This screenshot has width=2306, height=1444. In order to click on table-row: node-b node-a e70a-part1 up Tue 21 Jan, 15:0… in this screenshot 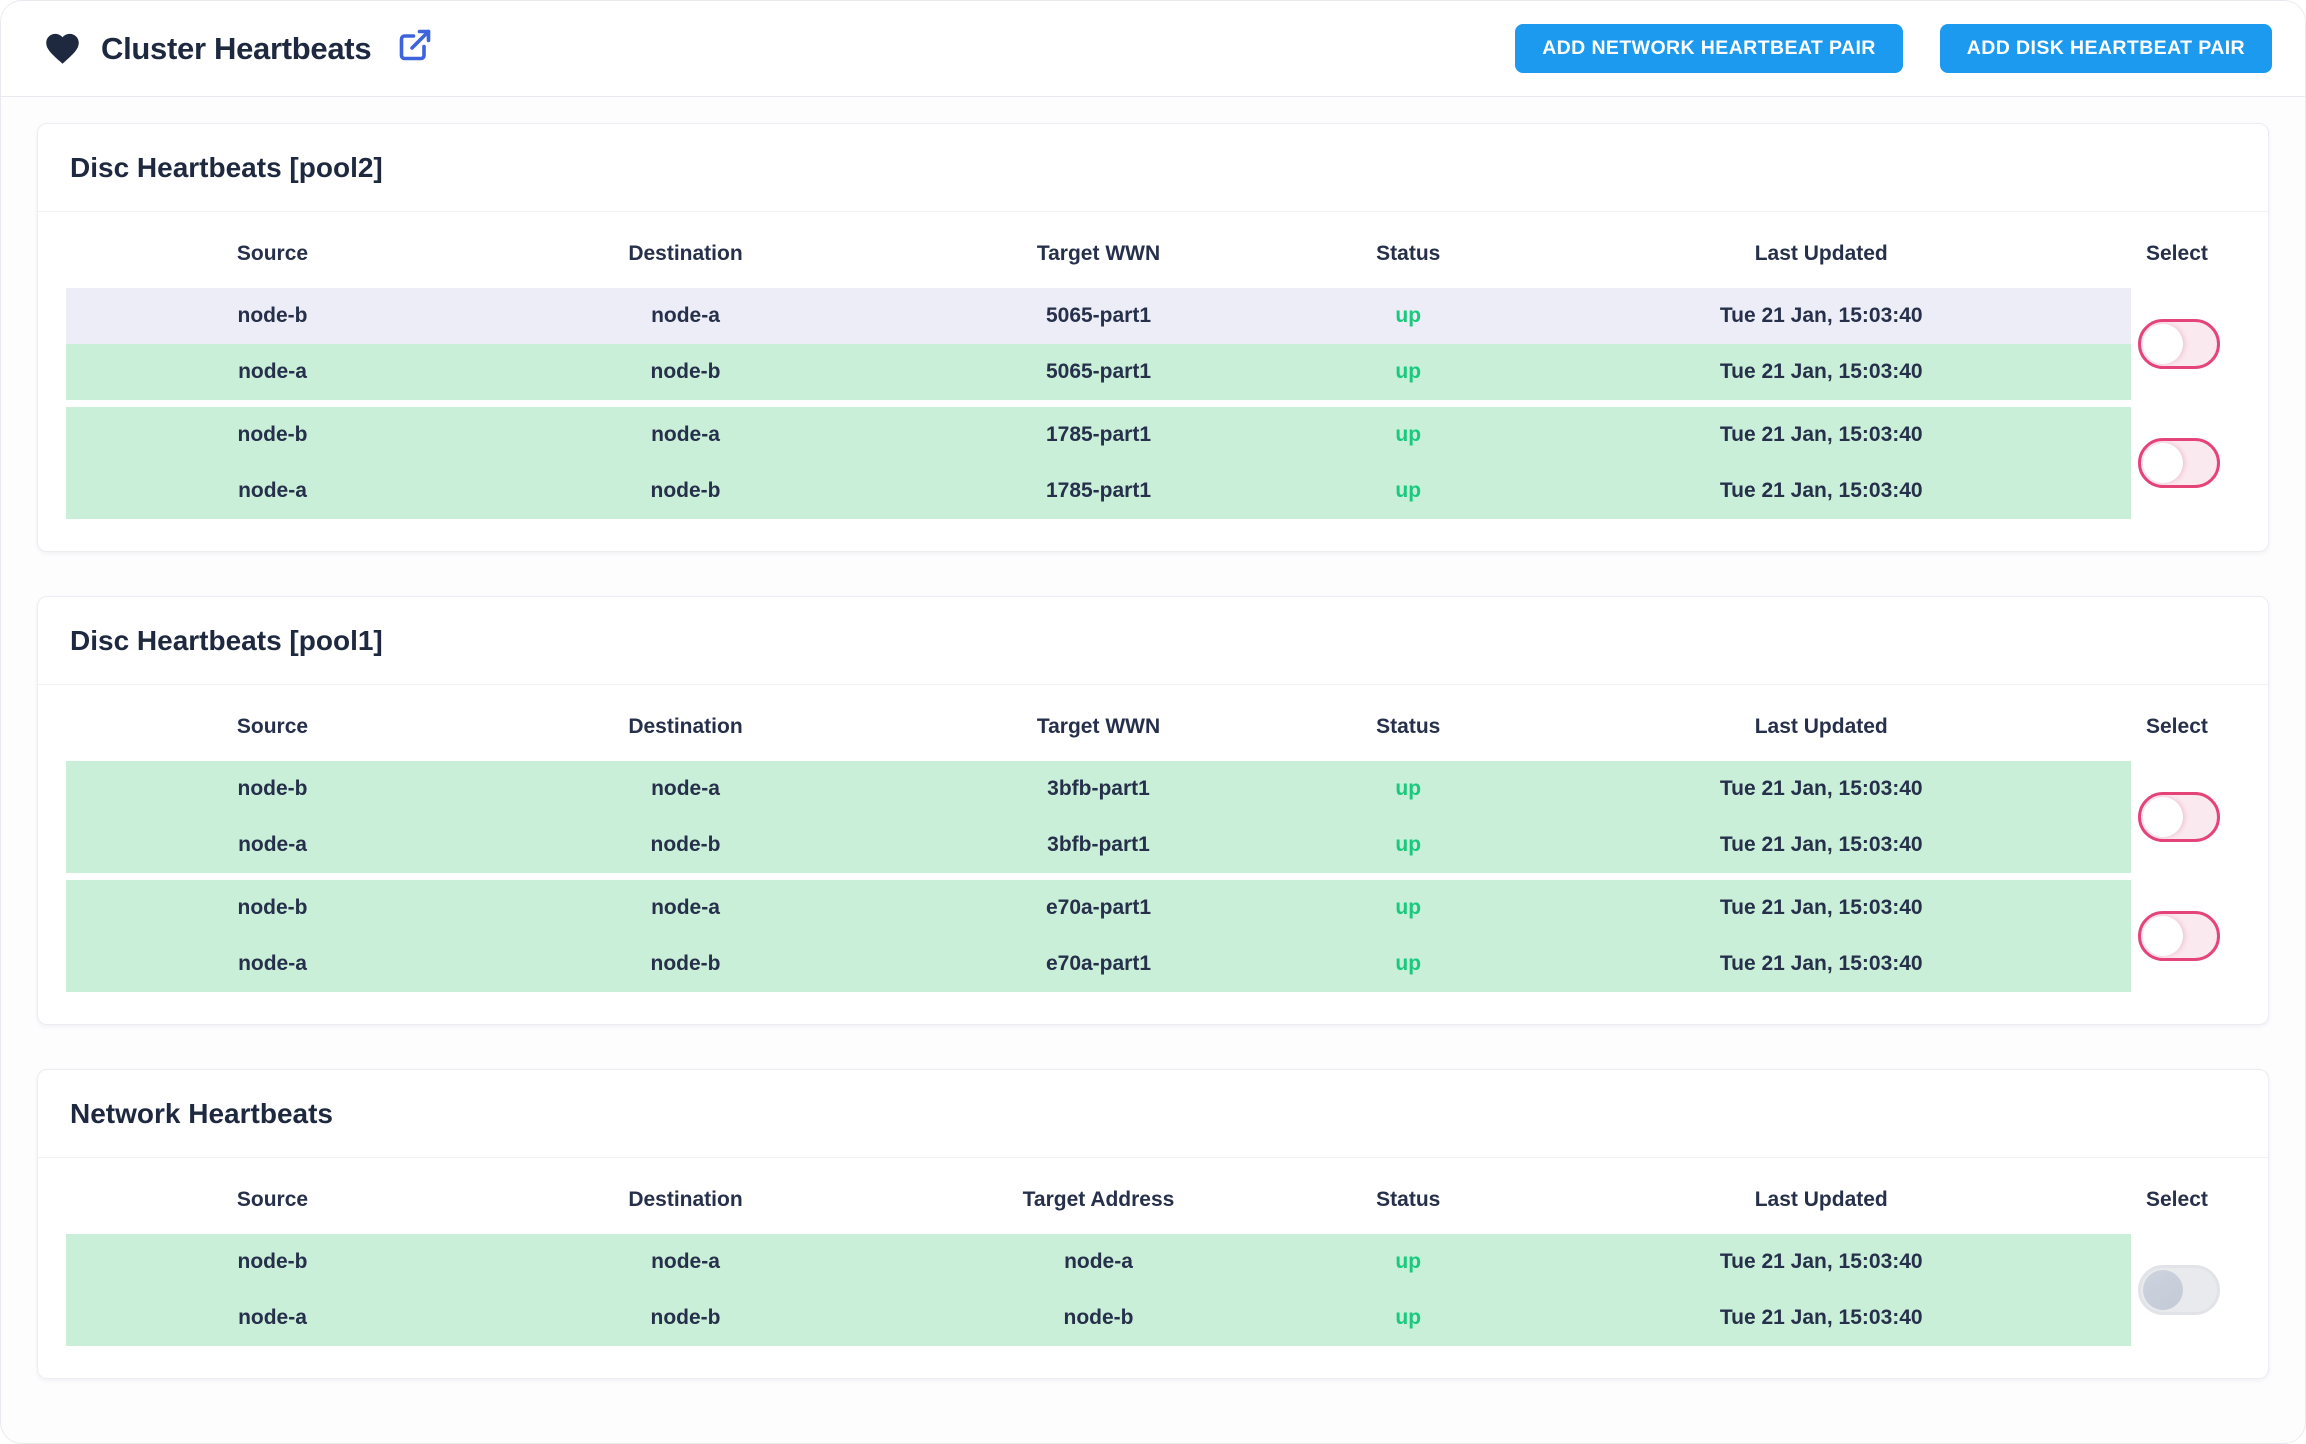, I will do `click(1098, 908)`.